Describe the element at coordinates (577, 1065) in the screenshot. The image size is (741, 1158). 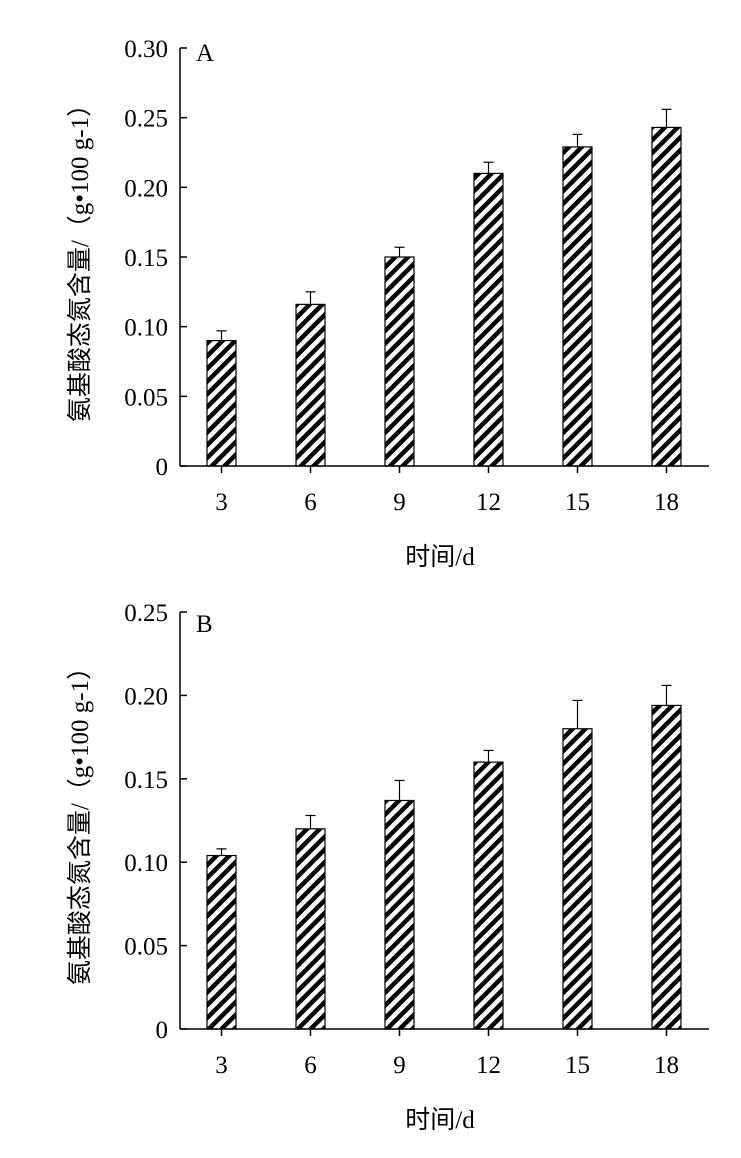
I see `x-tick-label-b: 15` at that location.